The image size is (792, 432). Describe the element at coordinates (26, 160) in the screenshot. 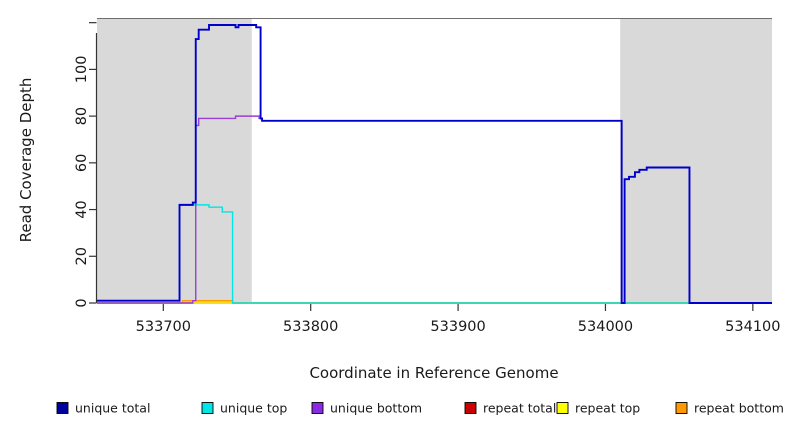

I see `y-axis-title: Read Coverage Depth` at that location.